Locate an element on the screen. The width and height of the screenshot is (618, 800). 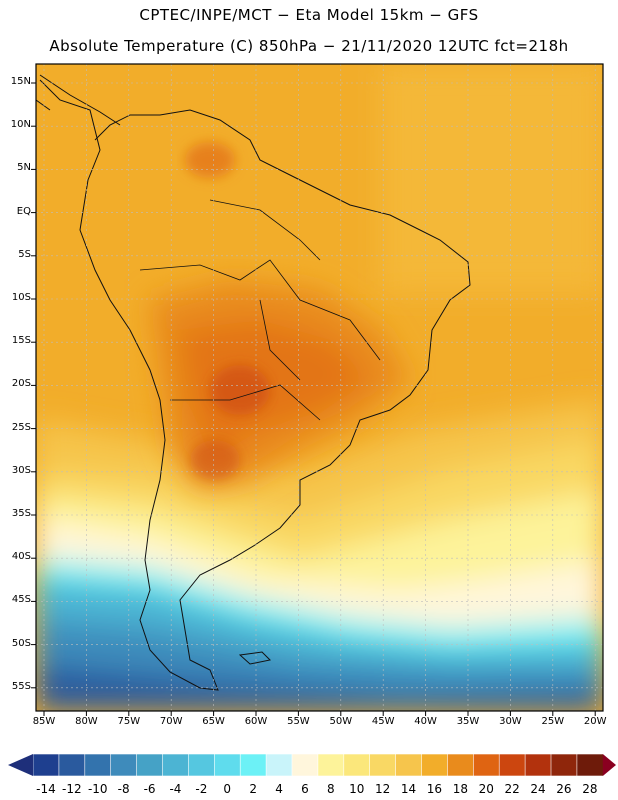
colorbar-label: -4 is located at coordinates (175, 789).